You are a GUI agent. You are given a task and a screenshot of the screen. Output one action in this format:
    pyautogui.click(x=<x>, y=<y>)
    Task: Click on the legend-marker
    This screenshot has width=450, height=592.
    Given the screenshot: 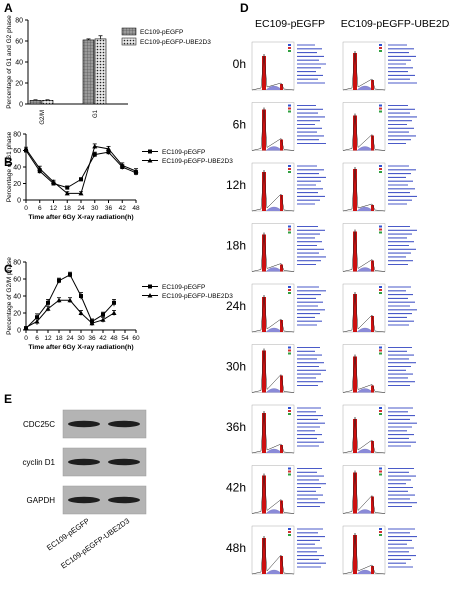 What is the action you would take?
    pyautogui.click(x=150, y=286)
    